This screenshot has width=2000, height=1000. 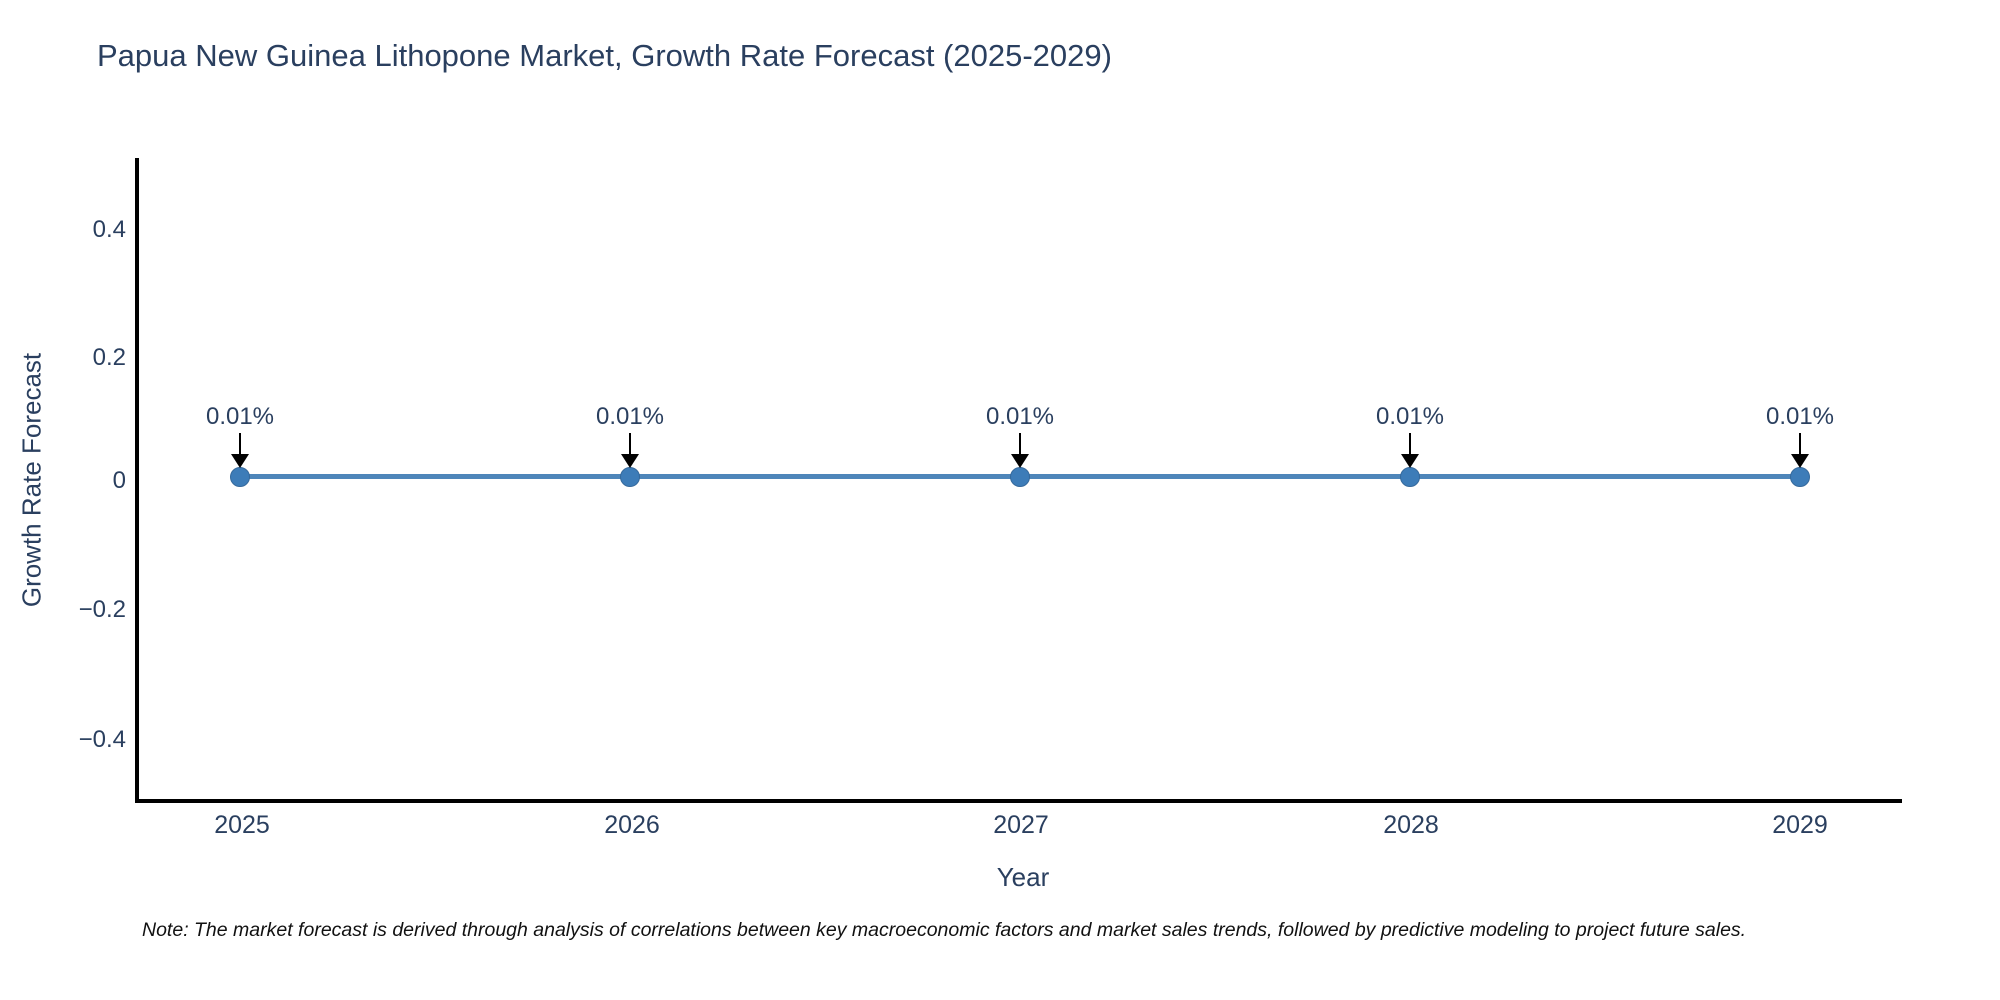 I want to click on y-tick-label: −0.2, so click(x=102, y=609).